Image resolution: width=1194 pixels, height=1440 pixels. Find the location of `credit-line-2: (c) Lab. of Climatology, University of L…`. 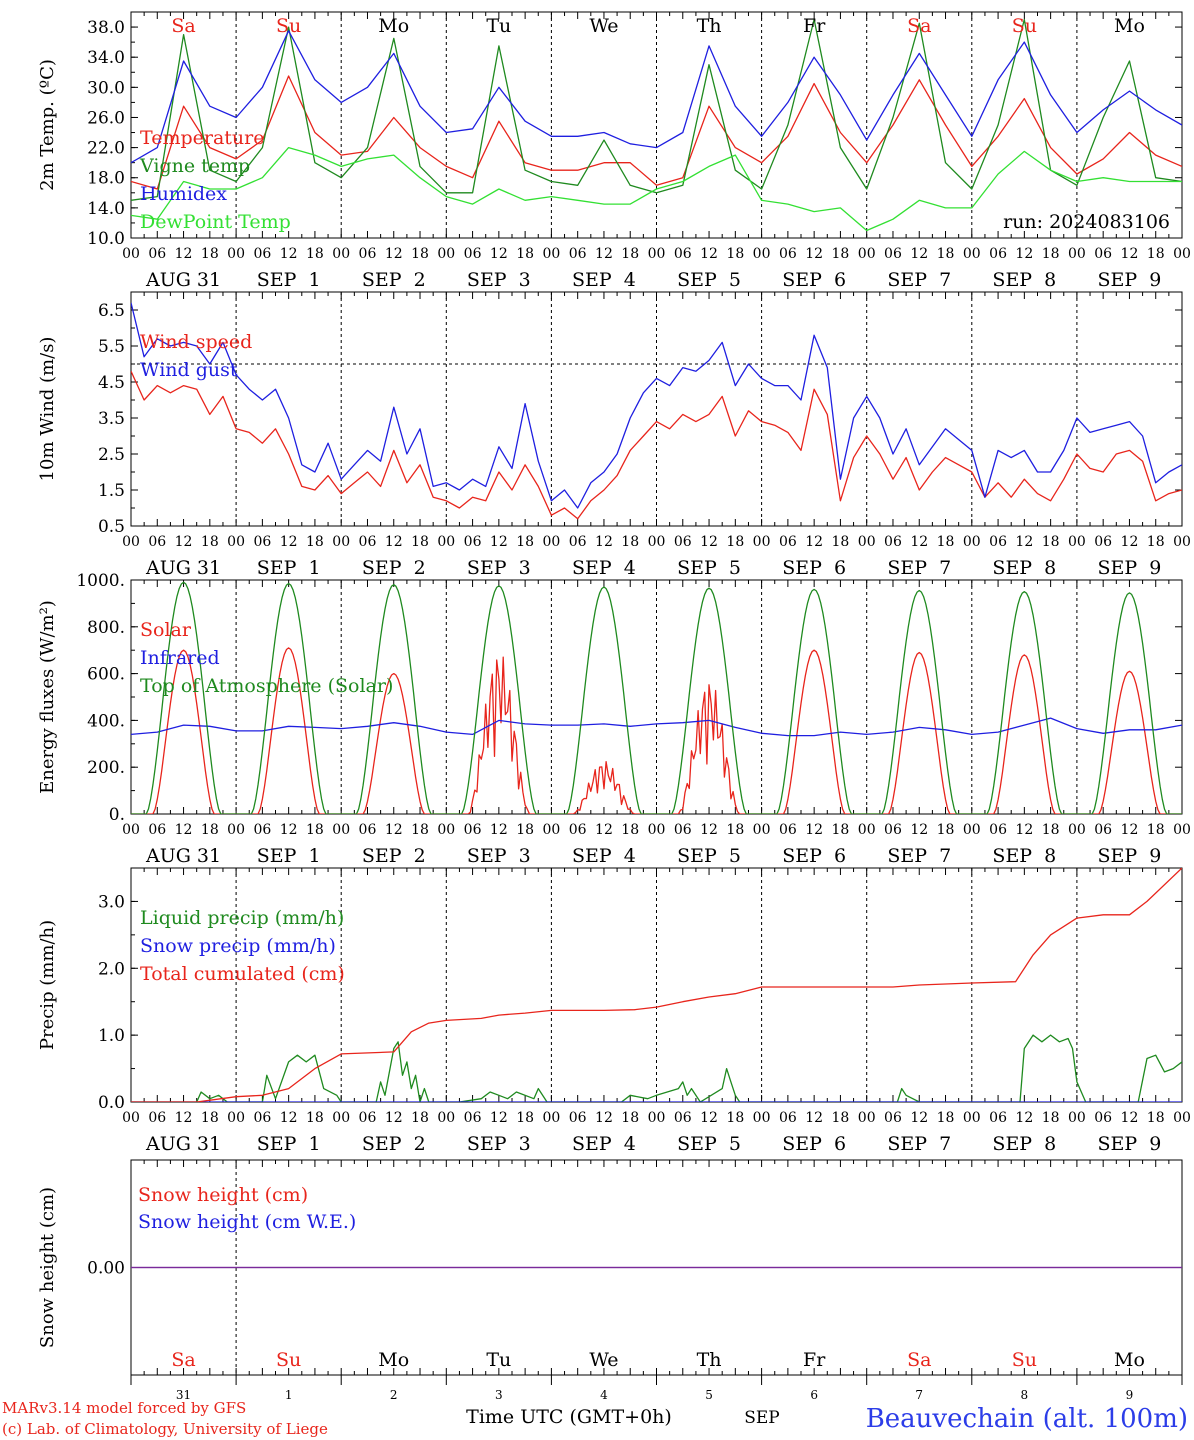

credit-line-2: (c) Lab. of Climatology, University of L… is located at coordinates (165, 1429).